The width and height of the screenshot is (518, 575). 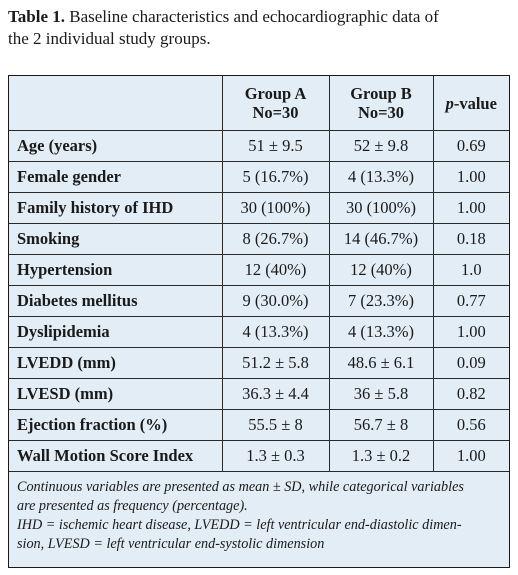 What do you see at coordinates (116, 239) in the screenshot?
I see `row-label-cell: Smoking` at bounding box center [116, 239].